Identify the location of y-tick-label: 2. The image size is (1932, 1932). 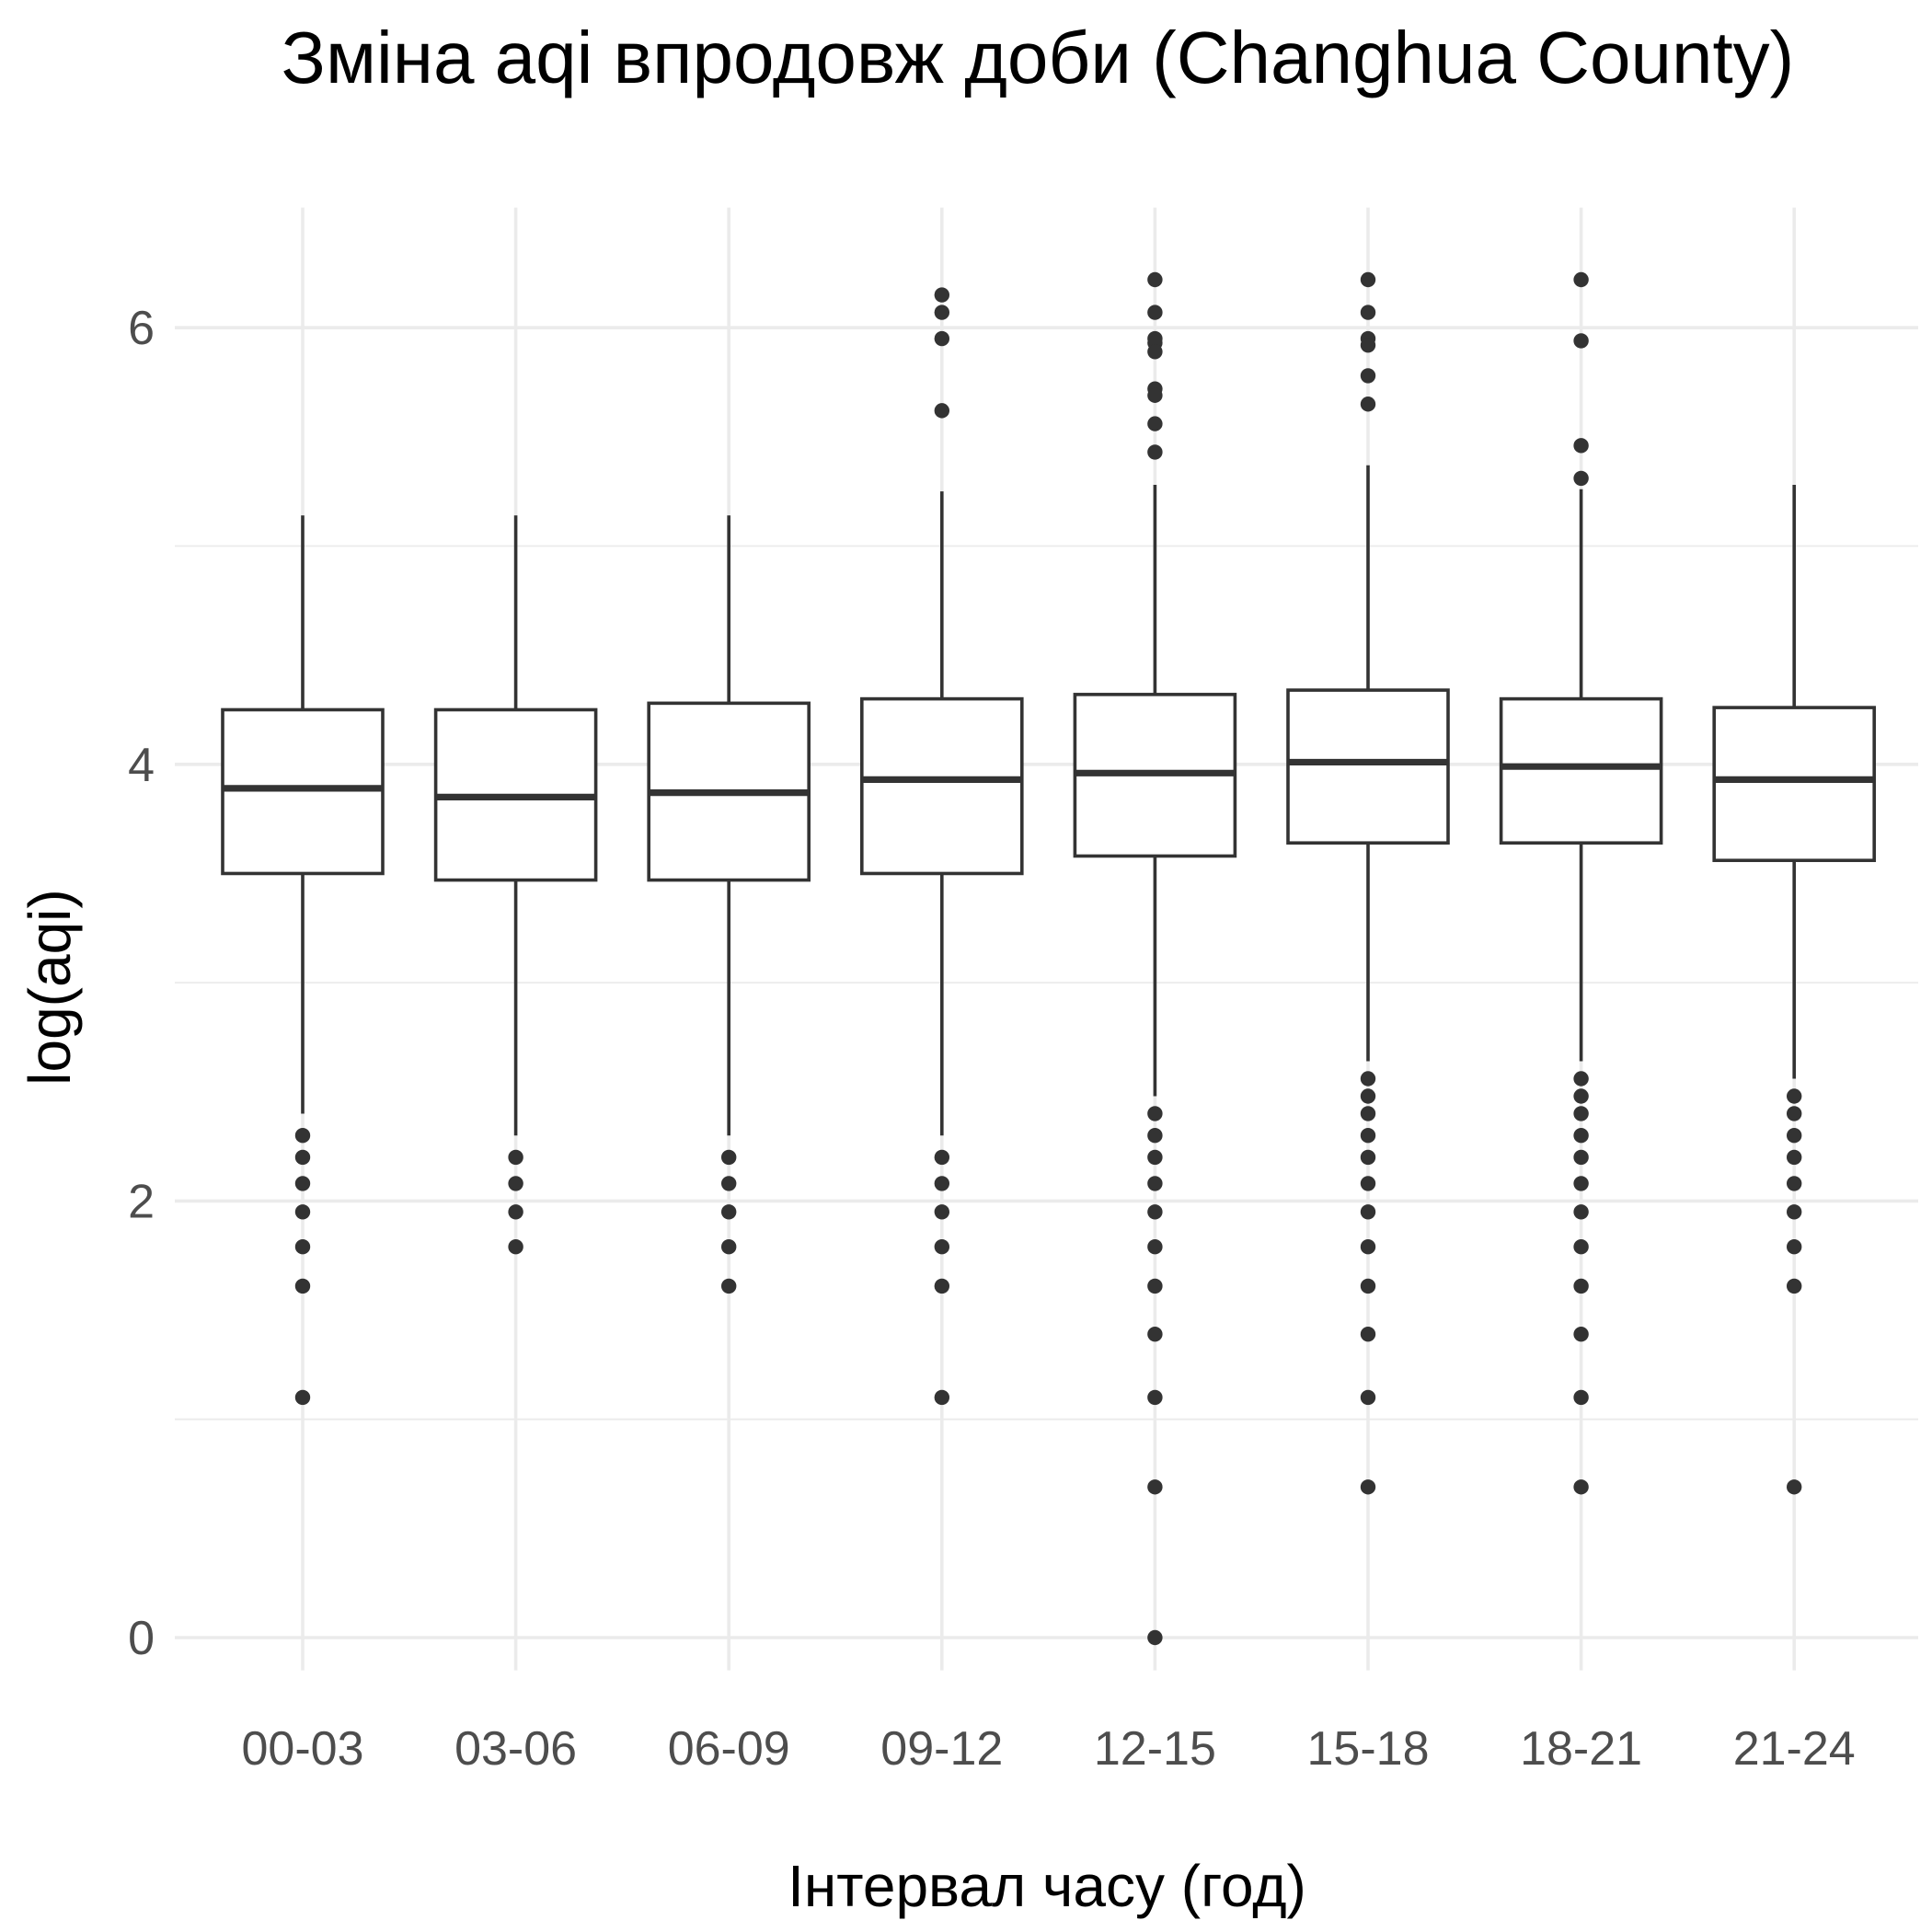
(141, 1201).